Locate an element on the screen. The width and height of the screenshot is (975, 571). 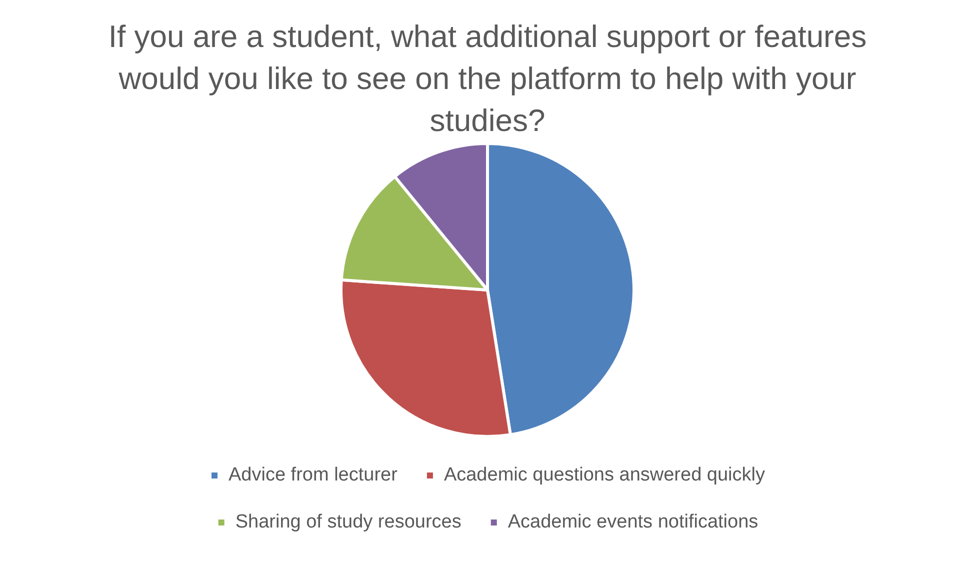
legend-label: Sharing of study resources is located at coordinates (348, 522).